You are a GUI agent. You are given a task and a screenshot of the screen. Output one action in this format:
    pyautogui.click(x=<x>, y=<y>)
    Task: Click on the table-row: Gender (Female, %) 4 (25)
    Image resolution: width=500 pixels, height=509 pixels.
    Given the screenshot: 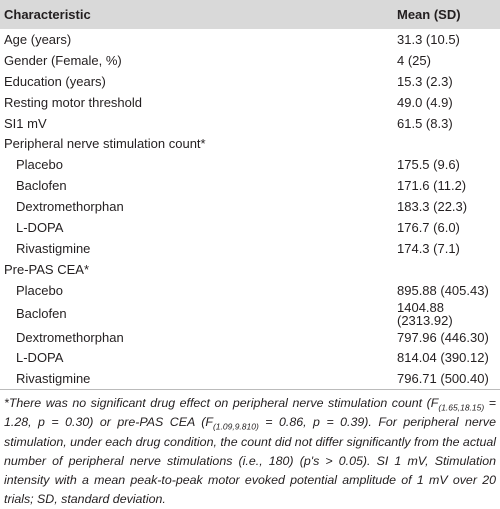 What is the action you would take?
    pyautogui.click(x=250, y=60)
    